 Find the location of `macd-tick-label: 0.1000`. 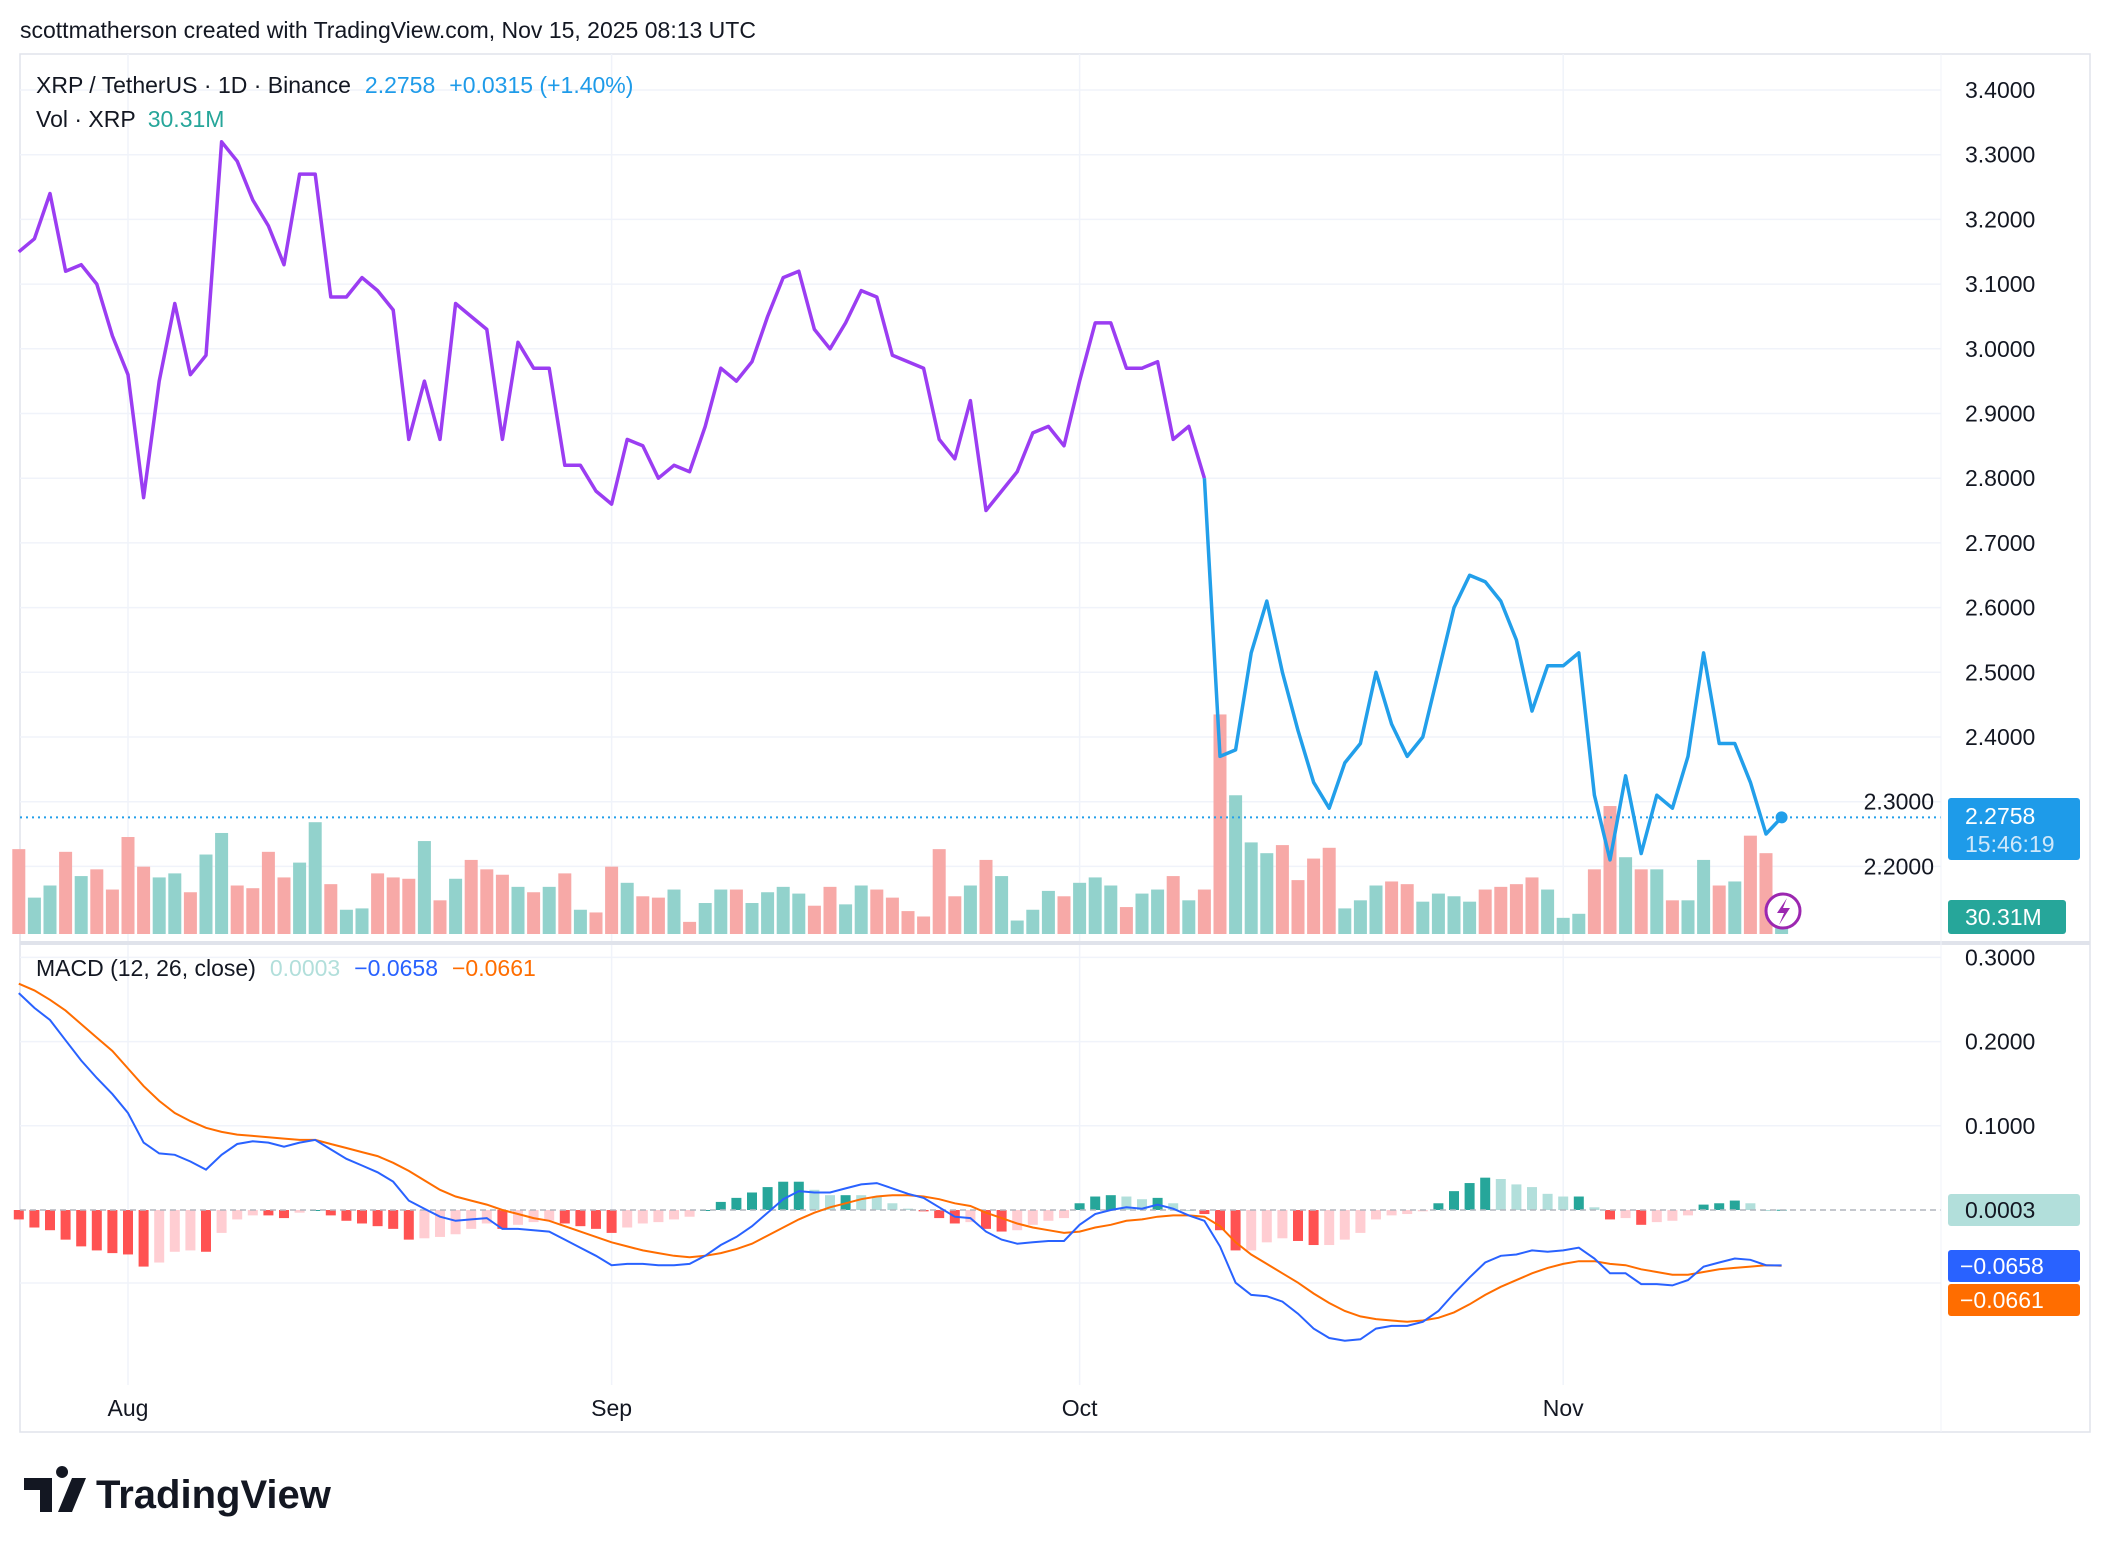

macd-tick-label: 0.1000 is located at coordinates (2000, 1126).